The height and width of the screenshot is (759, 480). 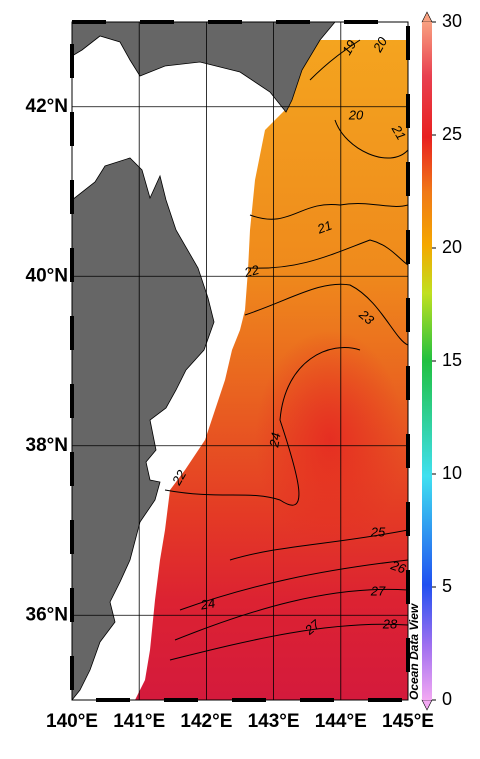 I want to click on contour-label: 25, so click(x=378, y=531).